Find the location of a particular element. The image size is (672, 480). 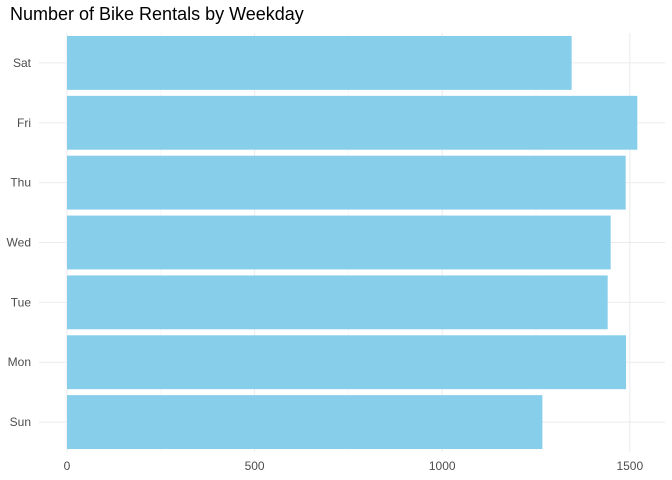

bar-wed is located at coordinates (339, 242).